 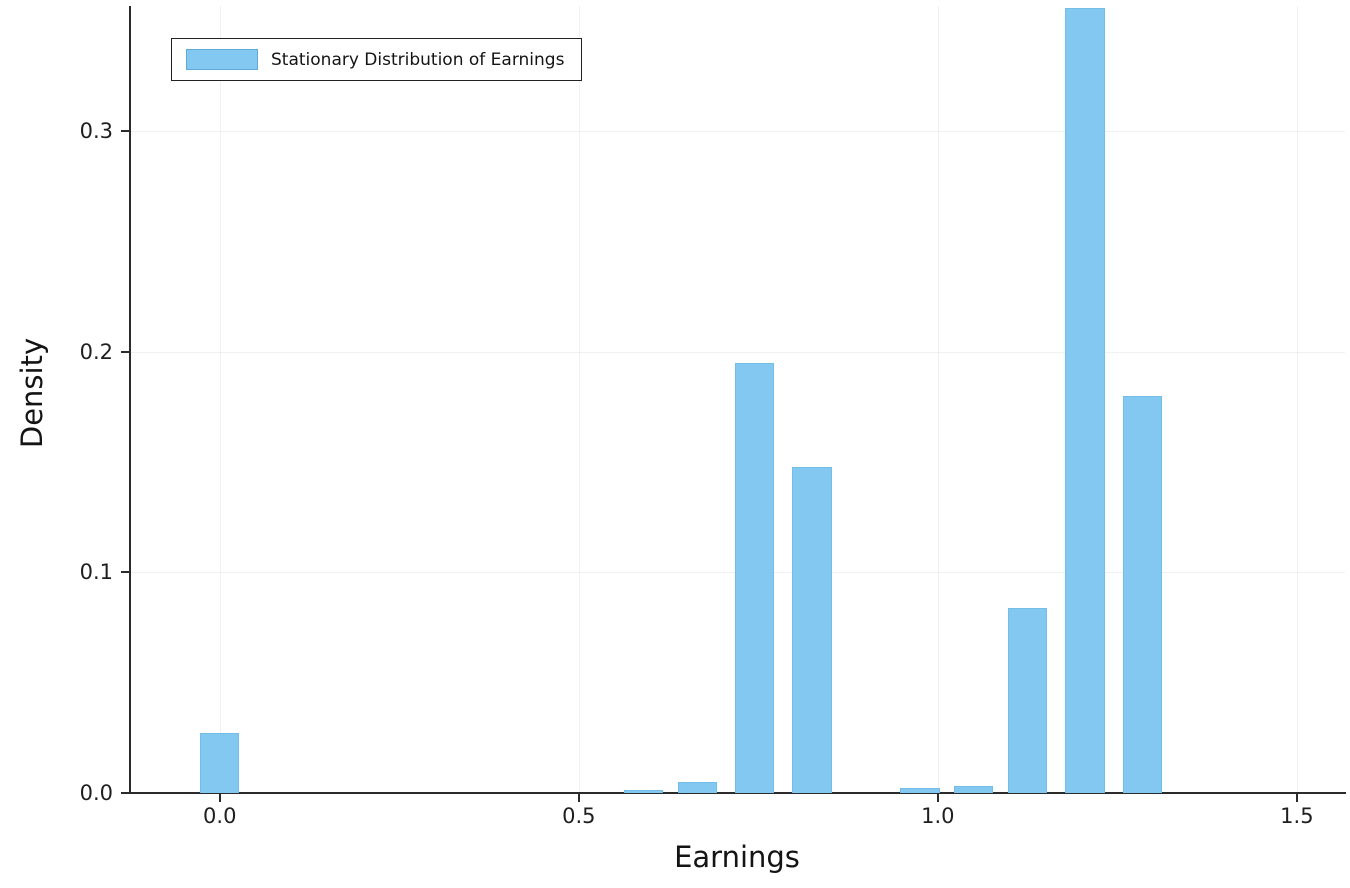 I want to click on y-tick-label: 0.0, so click(x=96, y=793).